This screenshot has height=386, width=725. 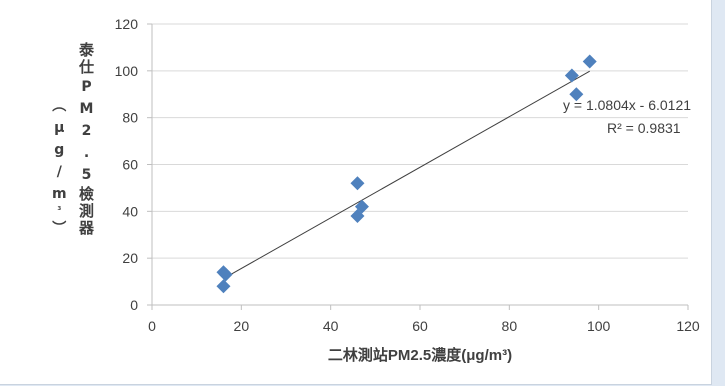 What do you see at coordinates (130, 165) in the screenshot?
I see `y-tick-label: 60` at bounding box center [130, 165].